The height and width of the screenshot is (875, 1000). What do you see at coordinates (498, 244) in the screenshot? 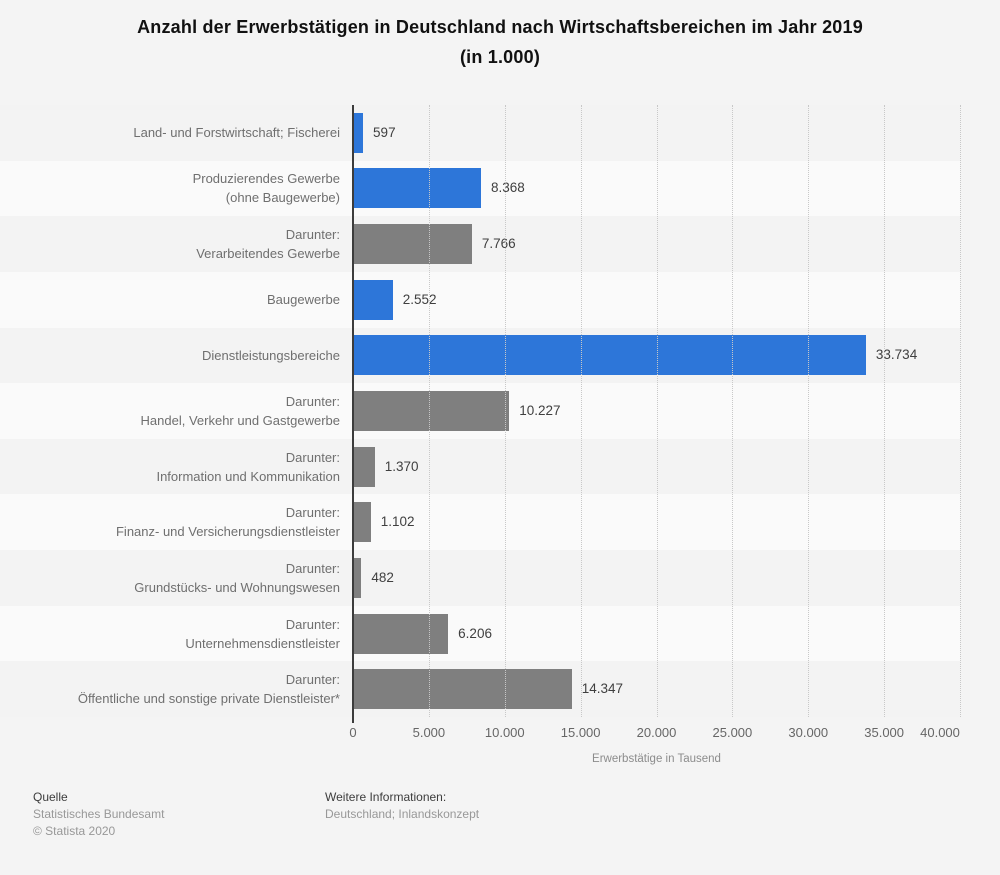
I see `value-label: 7.766` at bounding box center [498, 244].